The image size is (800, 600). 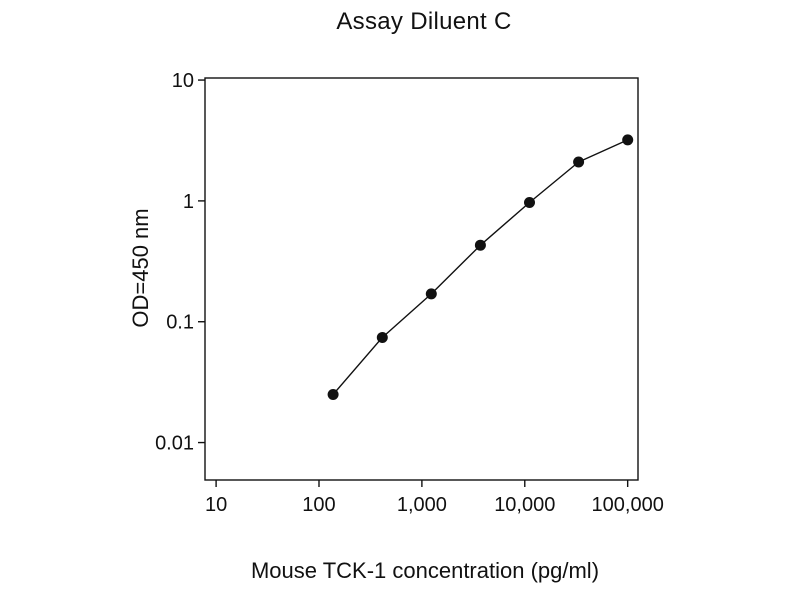 What do you see at coordinates (422, 505) in the screenshot?
I see `x-tick-label: 1,000` at bounding box center [422, 505].